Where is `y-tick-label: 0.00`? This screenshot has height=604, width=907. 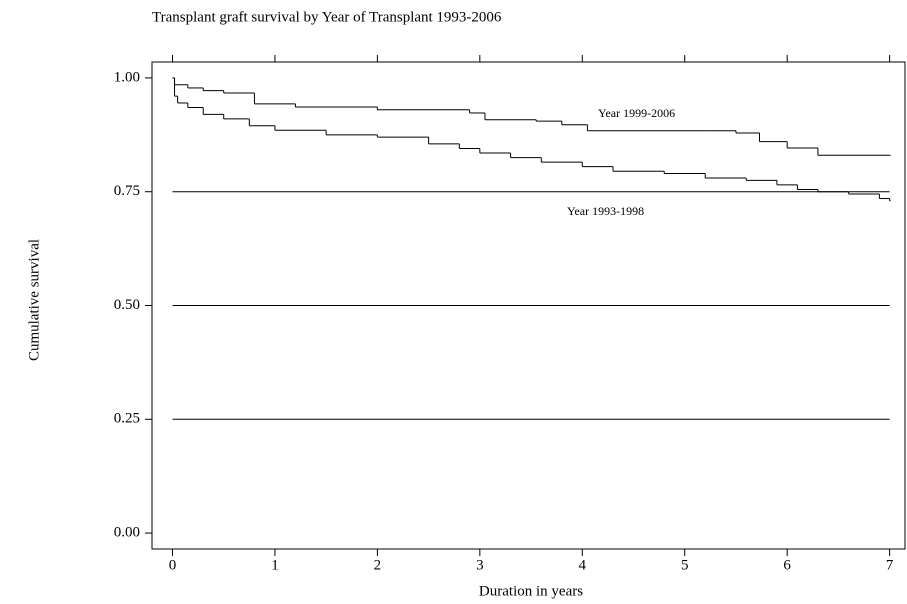
y-tick-label: 0.00 is located at coordinates (127, 533).